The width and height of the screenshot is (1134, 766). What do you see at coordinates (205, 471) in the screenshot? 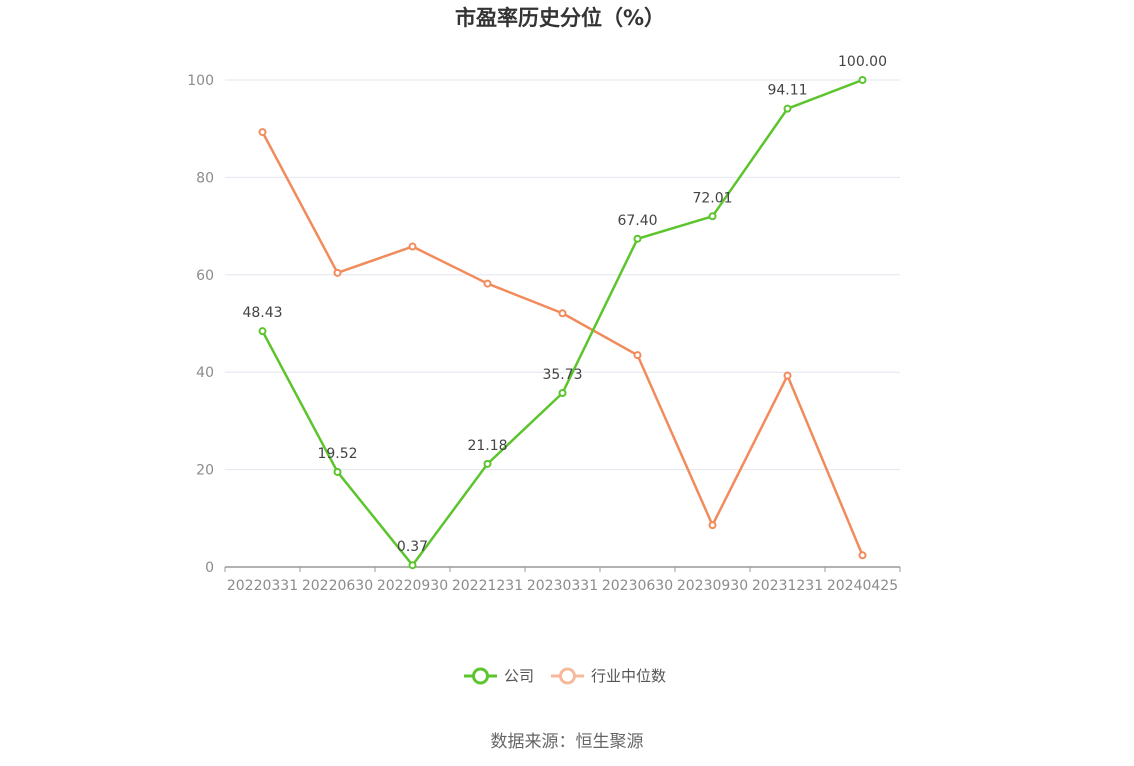
I see `y-tick-label-1: 20` at bounding box center [205, 471].